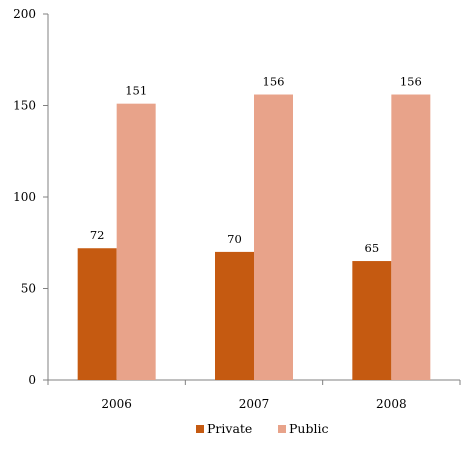  What do you see at coordinates (391, 404) in the screenshot?
I see `x-tick-label-2008: 2008` at bounding box center [391, 404].